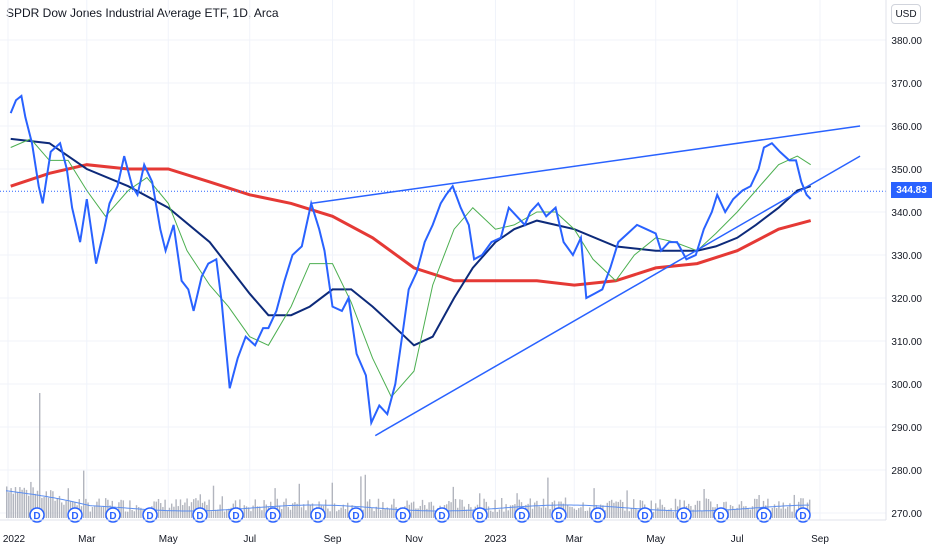  What do you see at coordinates (820, 539) in the screenshot?
I see `x-tick-label: Sep` at bounding box center [820, 539].